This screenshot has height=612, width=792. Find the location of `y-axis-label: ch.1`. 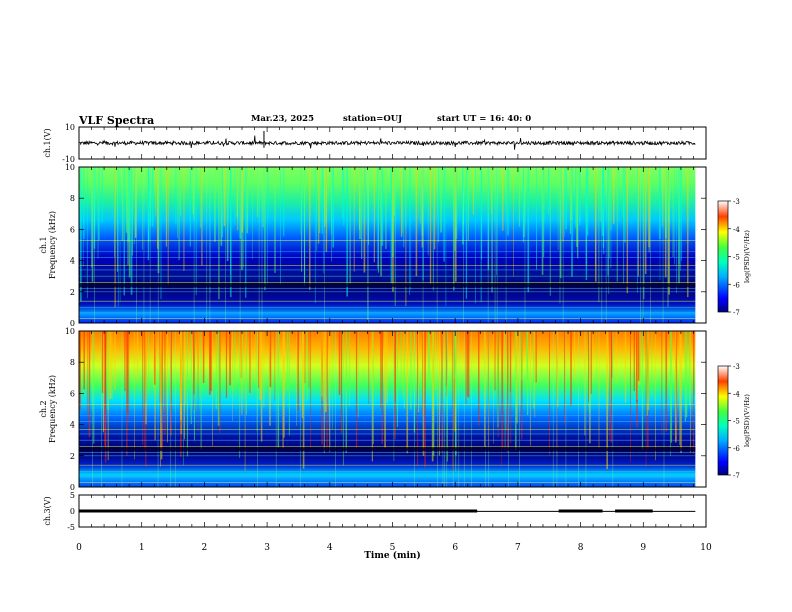

y-axis-label: ch.1 is located at coordinates (43, 244).